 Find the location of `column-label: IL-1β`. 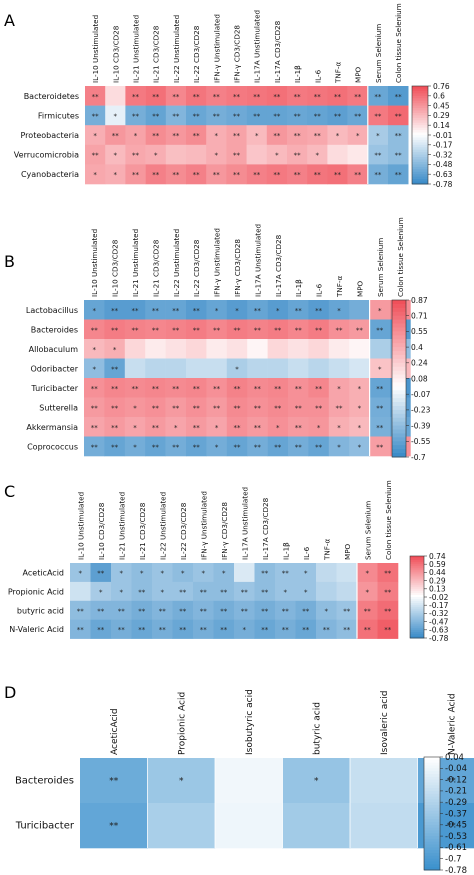

column-label: IL-1β is located at coordinates (285, 551).